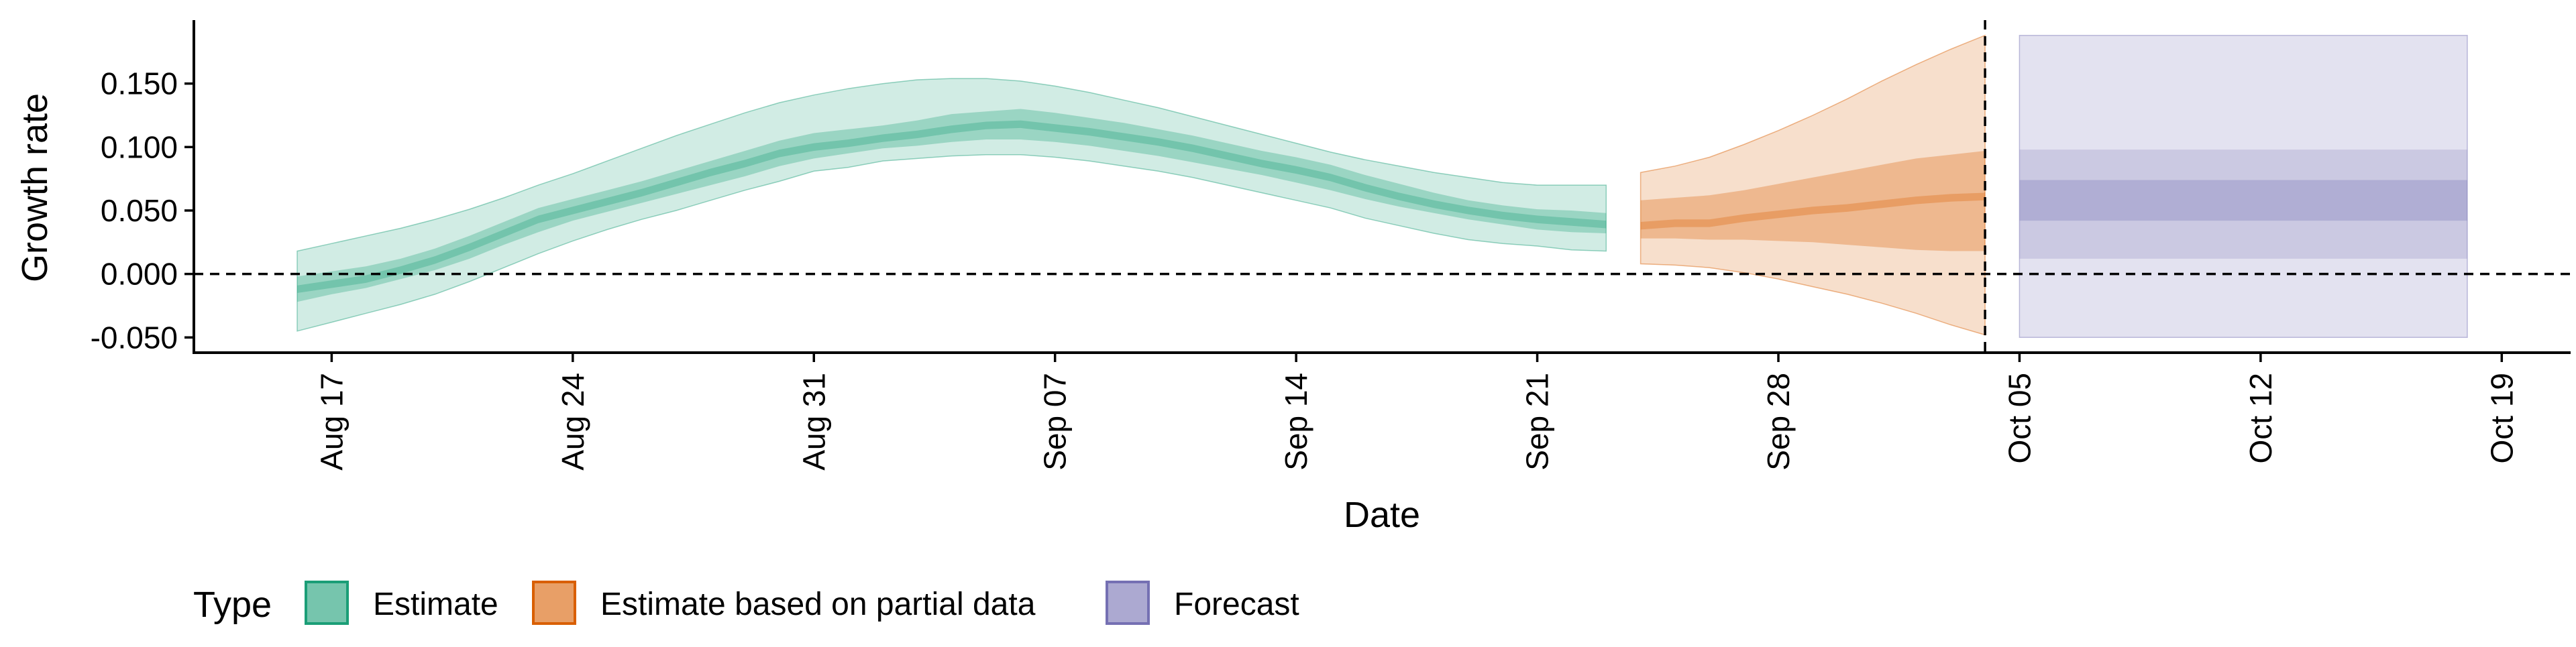 This screenshot has height=647, width=2576. What do you see at coordinates (139, 83) in the screenshot?
I see `y-tick-label: 0.150` at bounding box center [139, 83].